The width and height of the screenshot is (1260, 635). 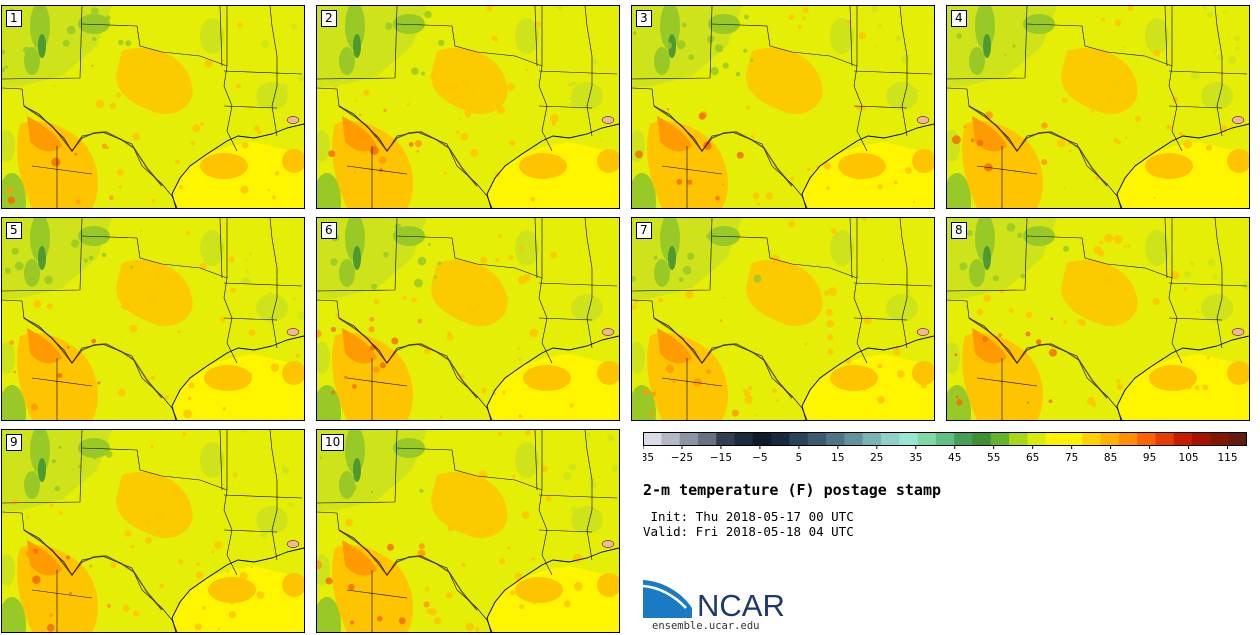 I want to click on panel-number-3: 3, so click(x=644, y=18).